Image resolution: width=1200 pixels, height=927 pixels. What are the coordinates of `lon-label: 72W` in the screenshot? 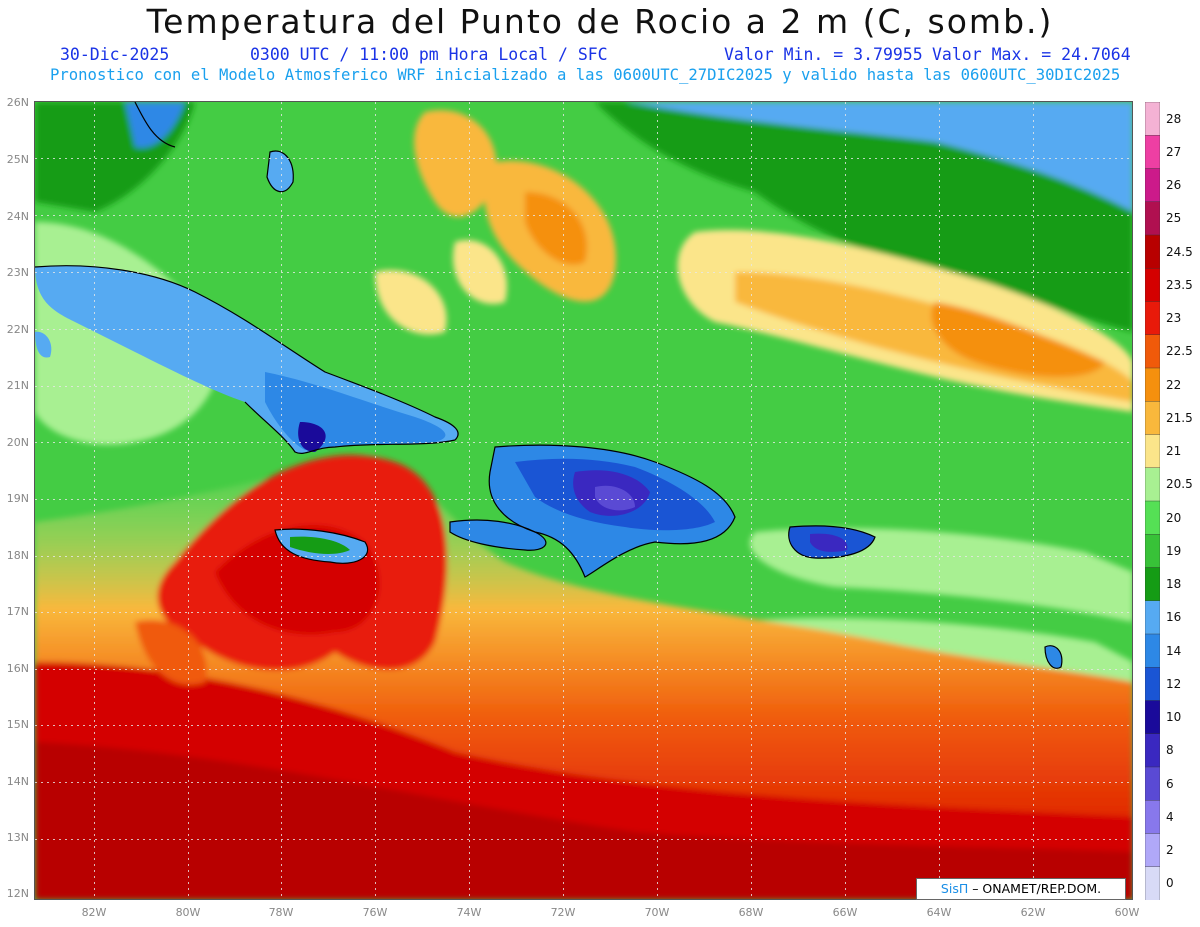 It's located at (563, 912).